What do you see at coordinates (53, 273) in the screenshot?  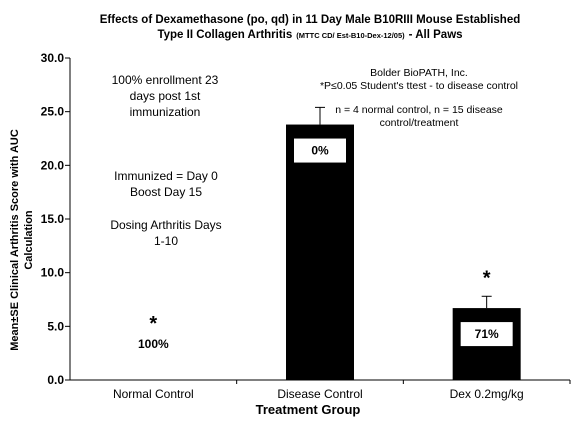 I see `y-tick-label: 10.0` at bounding box center [53, 273].